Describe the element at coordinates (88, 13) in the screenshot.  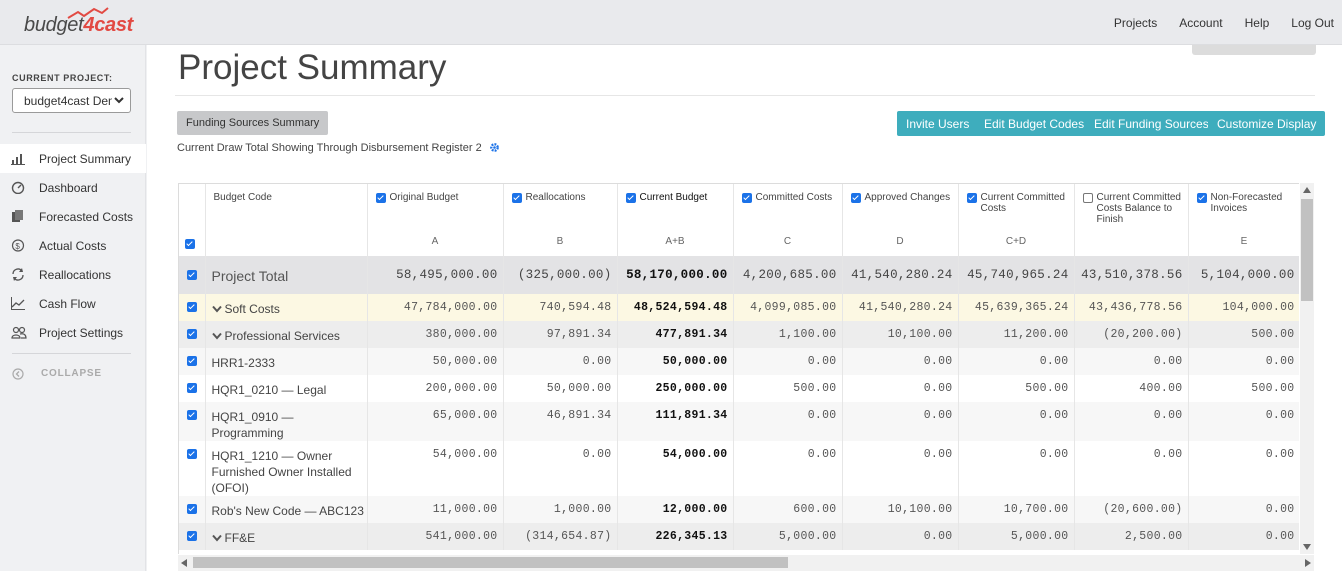
I see `logo-swoosh-icon` at that location.